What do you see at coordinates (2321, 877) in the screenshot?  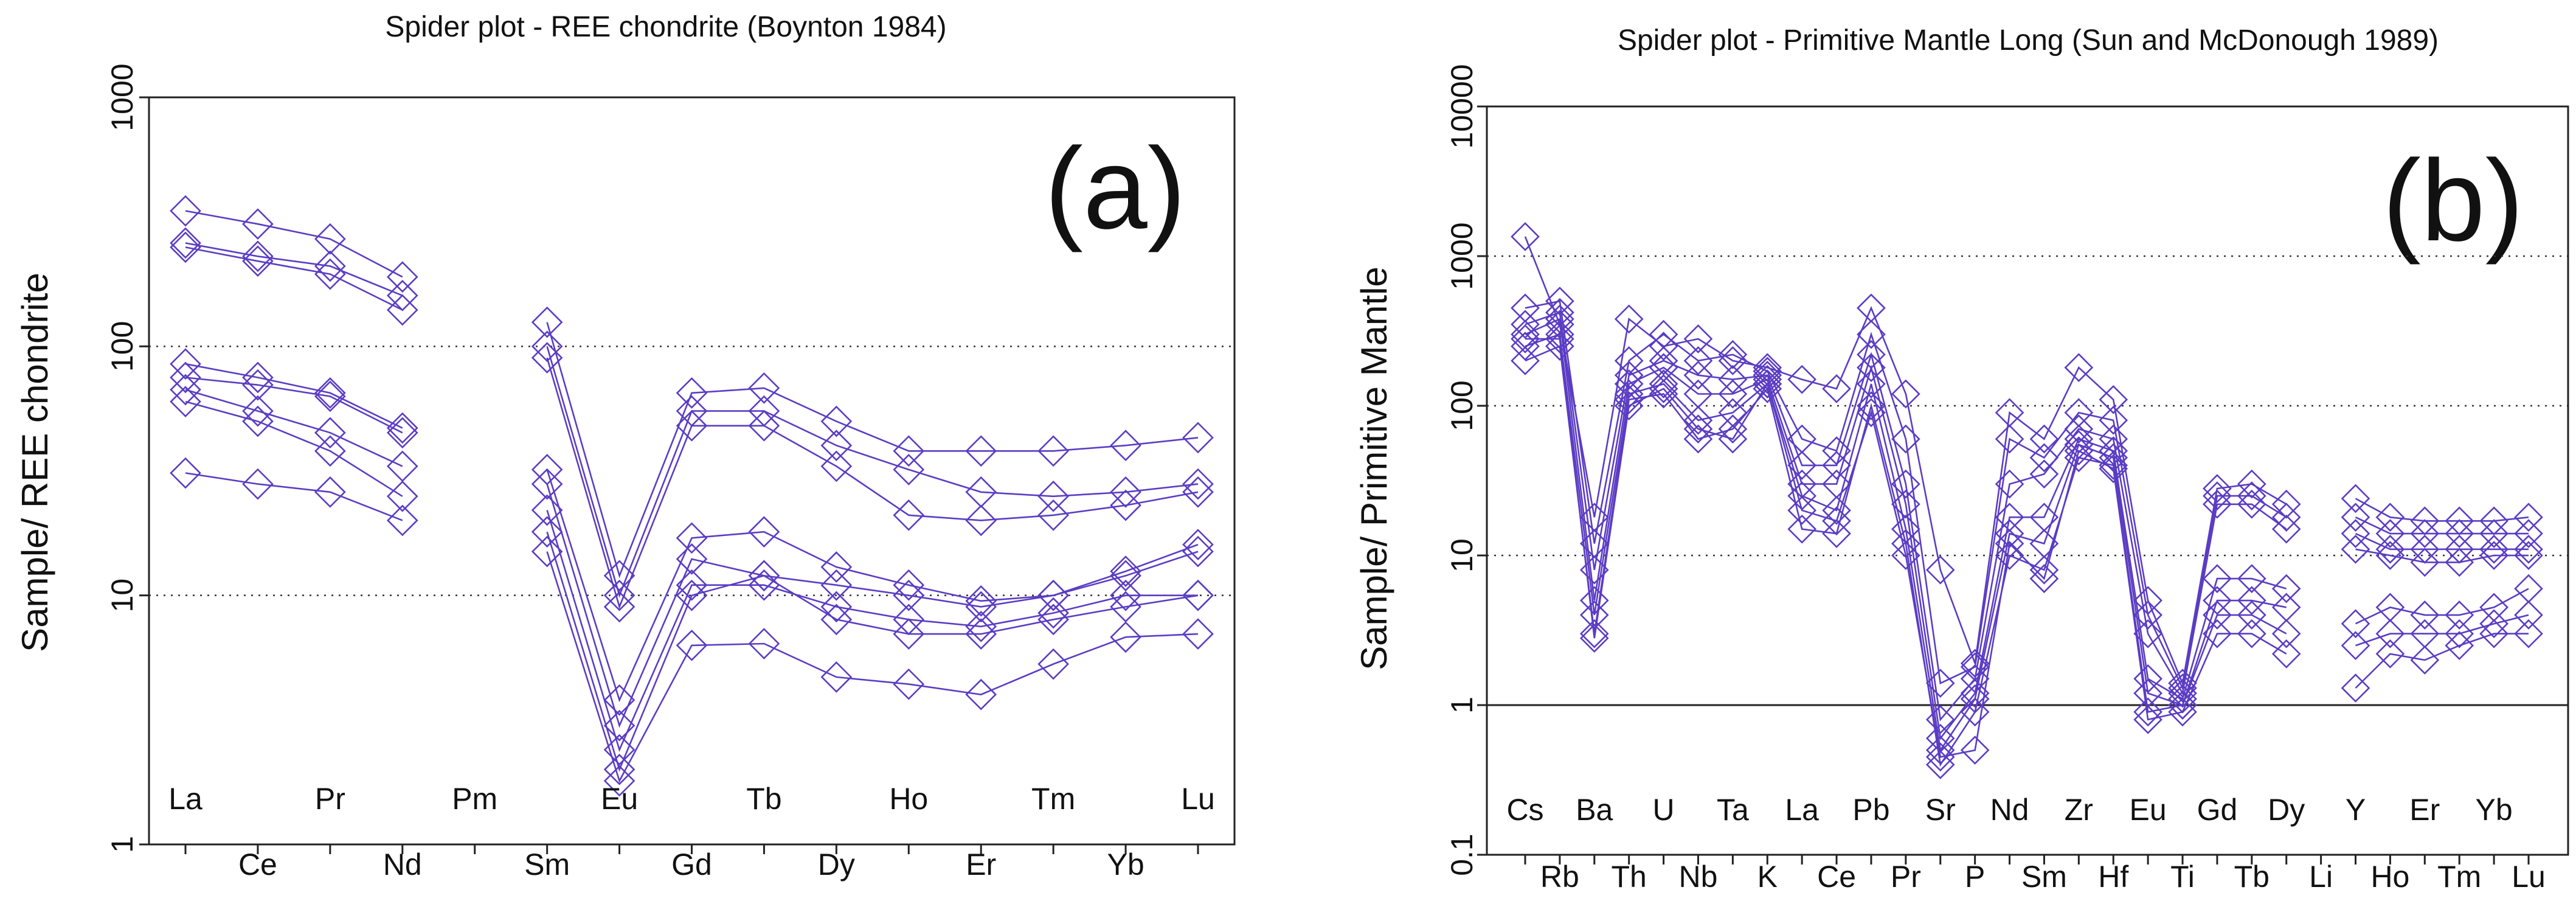 I see `x-tick-label: Li` at bounding box center [2321, 877].